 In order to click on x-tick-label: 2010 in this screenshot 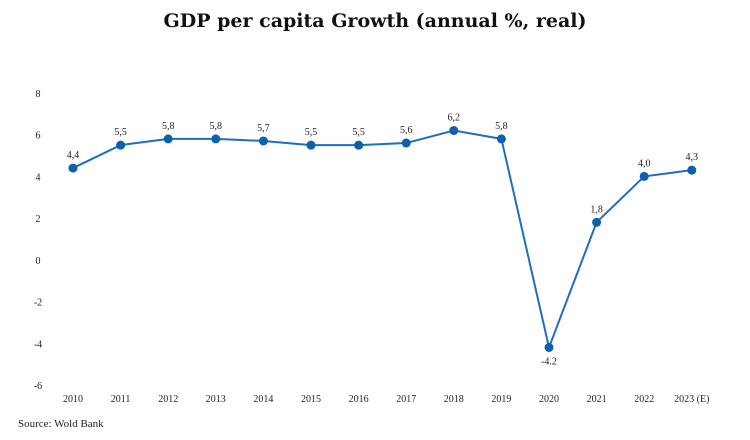, I will do `click(73, 399)`.